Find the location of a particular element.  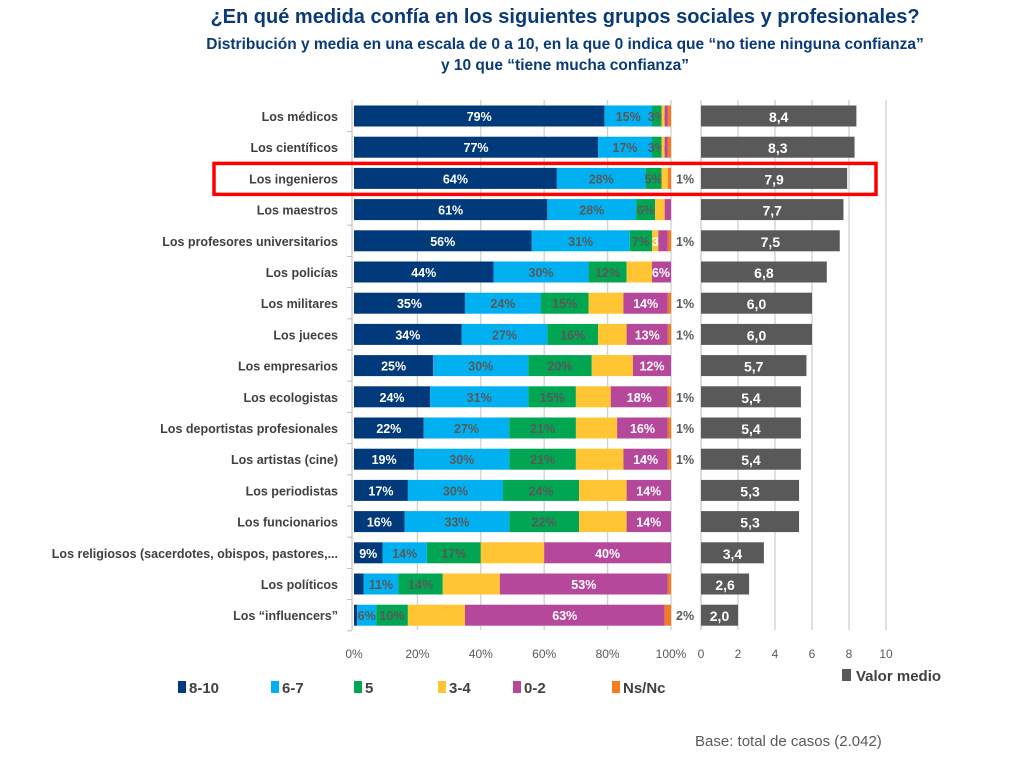

data-label: 56% is located at coordinates (442, 242).